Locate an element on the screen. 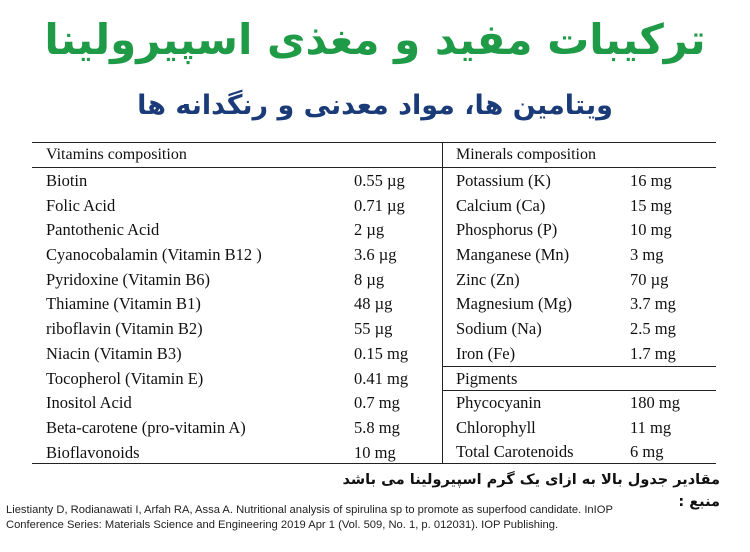  vitamin-value: 3.6 µg is located at coordinates (375, 255).